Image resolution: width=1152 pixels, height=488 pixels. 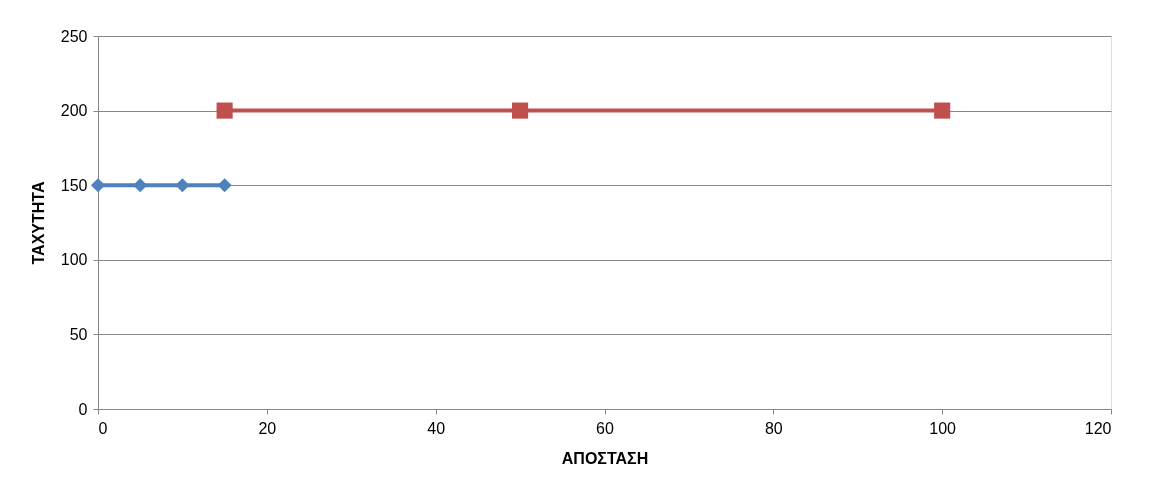 I want to click on x-axis-title: ΑΠΟΣΤΑΣΗ, so click(x=605, y=458).